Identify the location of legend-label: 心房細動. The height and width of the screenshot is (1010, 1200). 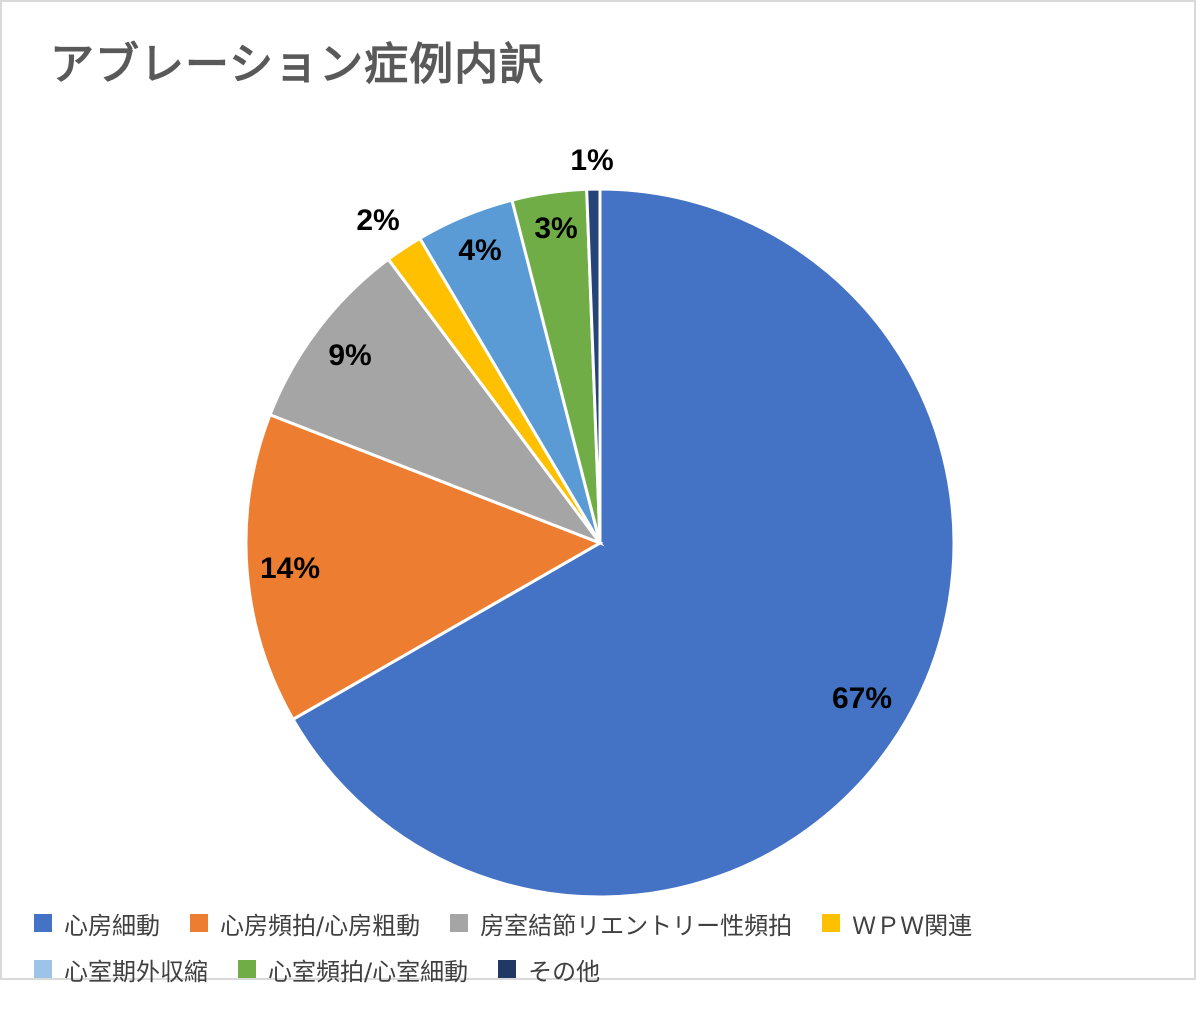
(112, 925).